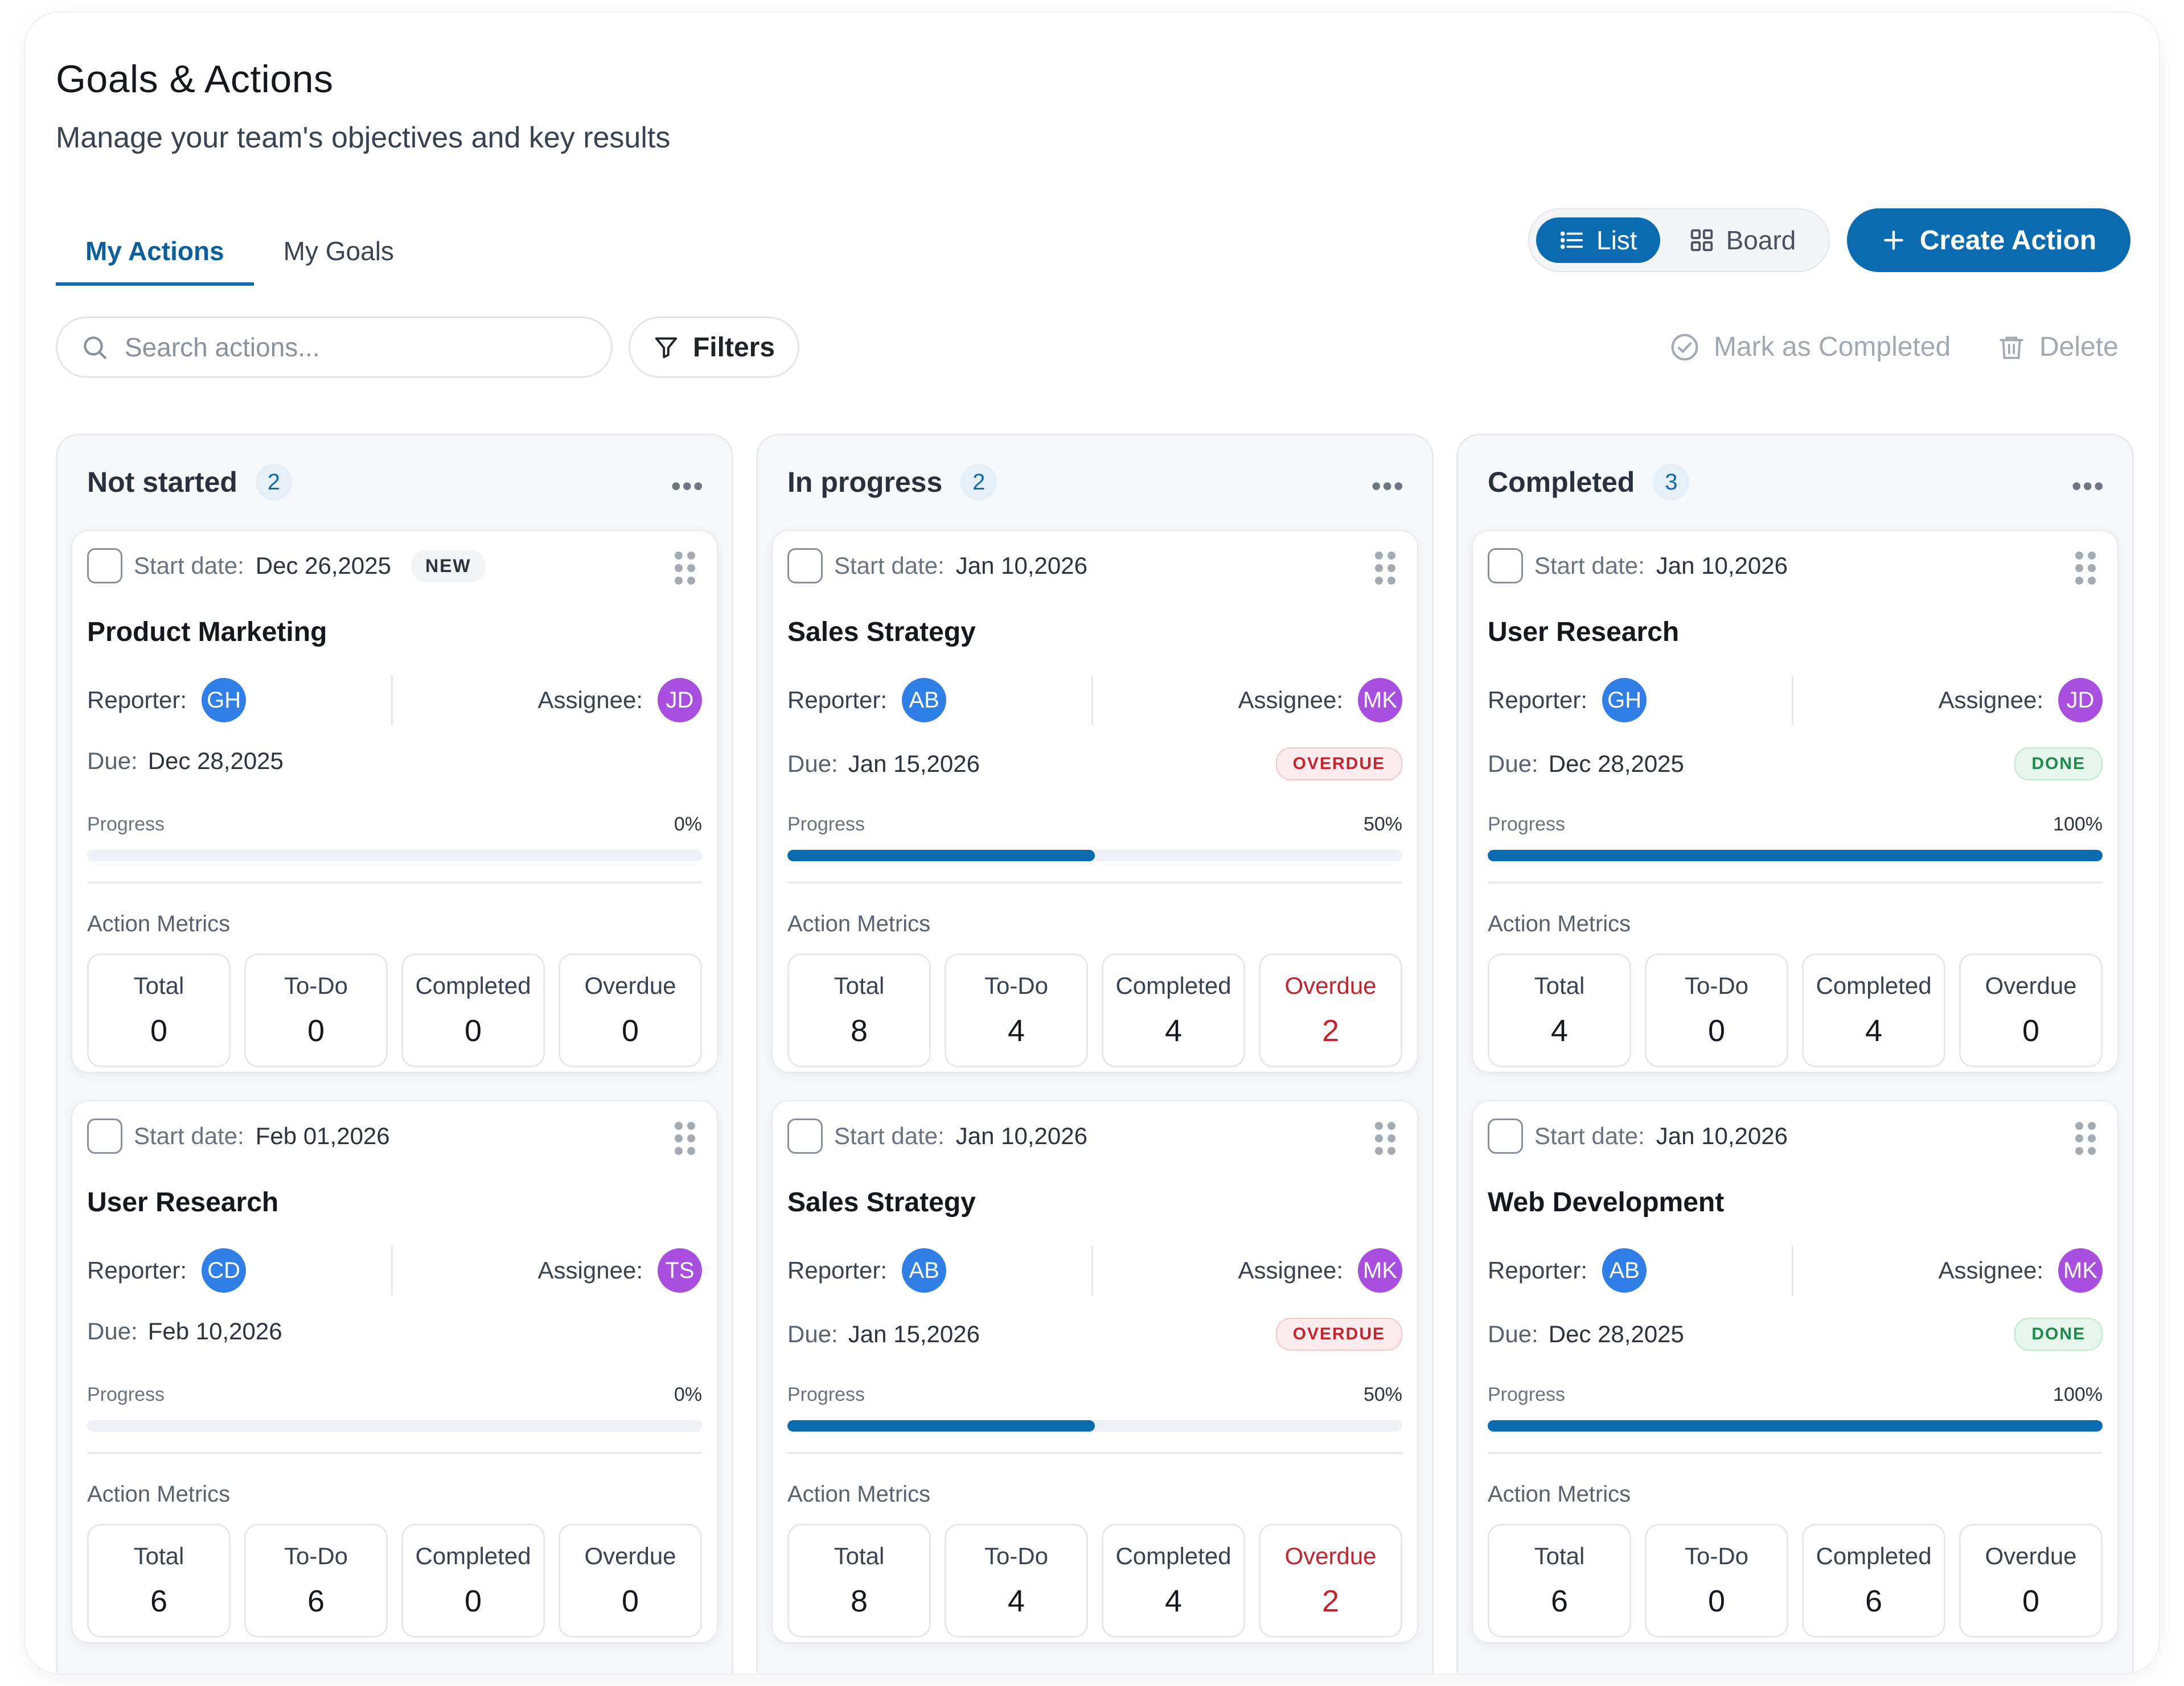 The width and height of the screenshot is (2184, 1686). I want to click on due-label: Due:, so click(112, 1331).